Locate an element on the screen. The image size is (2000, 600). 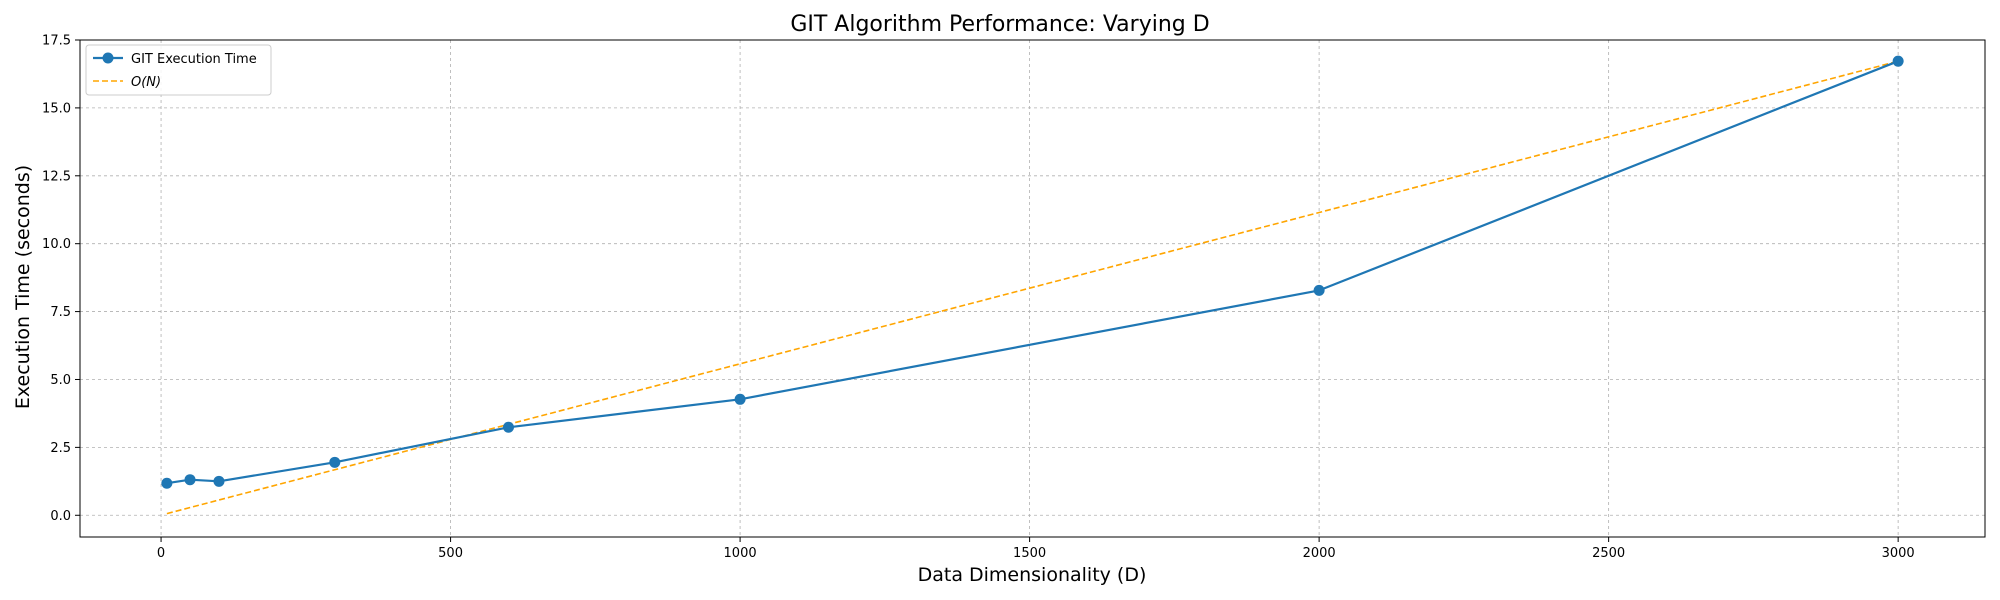
x-axis-label: Data Dimensionality (D) is located at coordinates (1032, 575).